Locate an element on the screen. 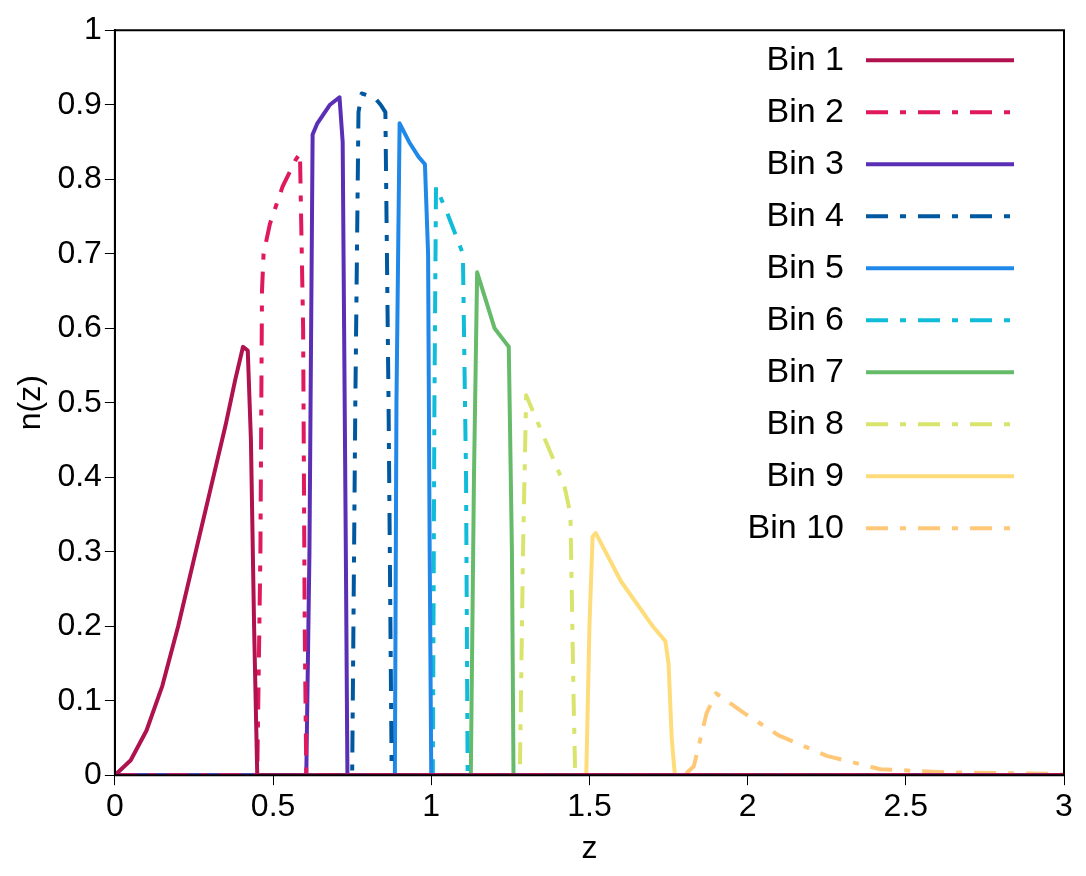  y-axis-title: n(z) is located at coordinates (29, 403).